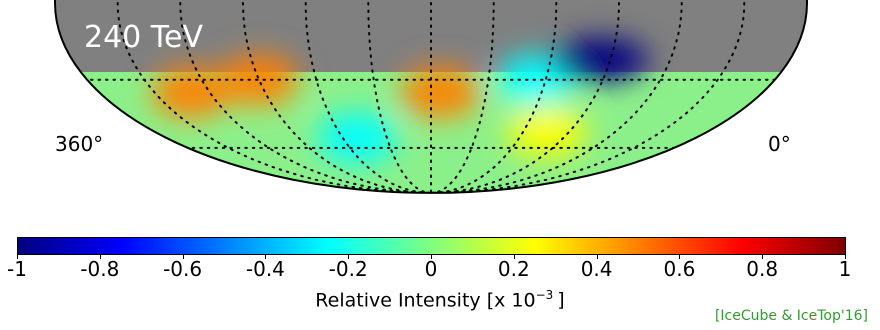 The height and width of the screenshot is (330, 880). I want to click on colorbar-label: Relative Intensity [x 10−3], so click(440, 299).